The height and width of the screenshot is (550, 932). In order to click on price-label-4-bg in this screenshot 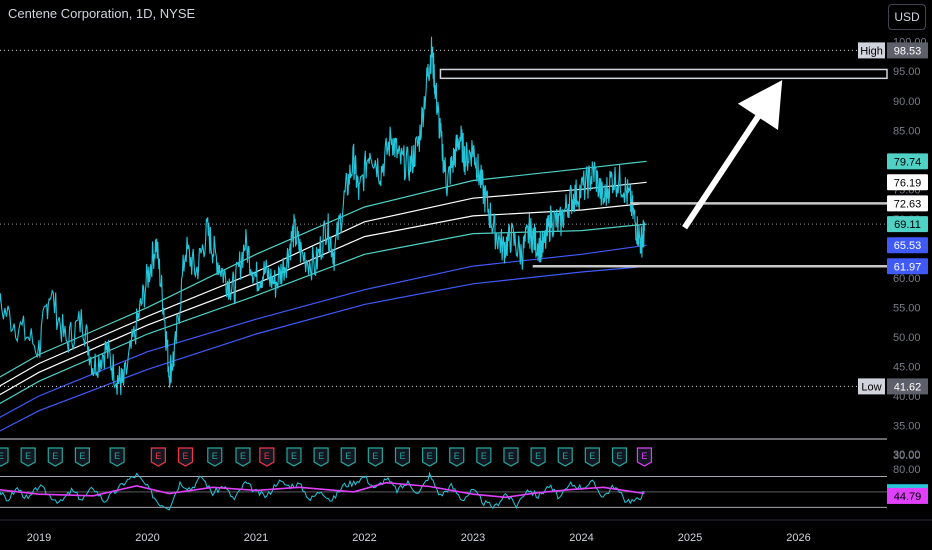, I will do `click(907, 245)`.